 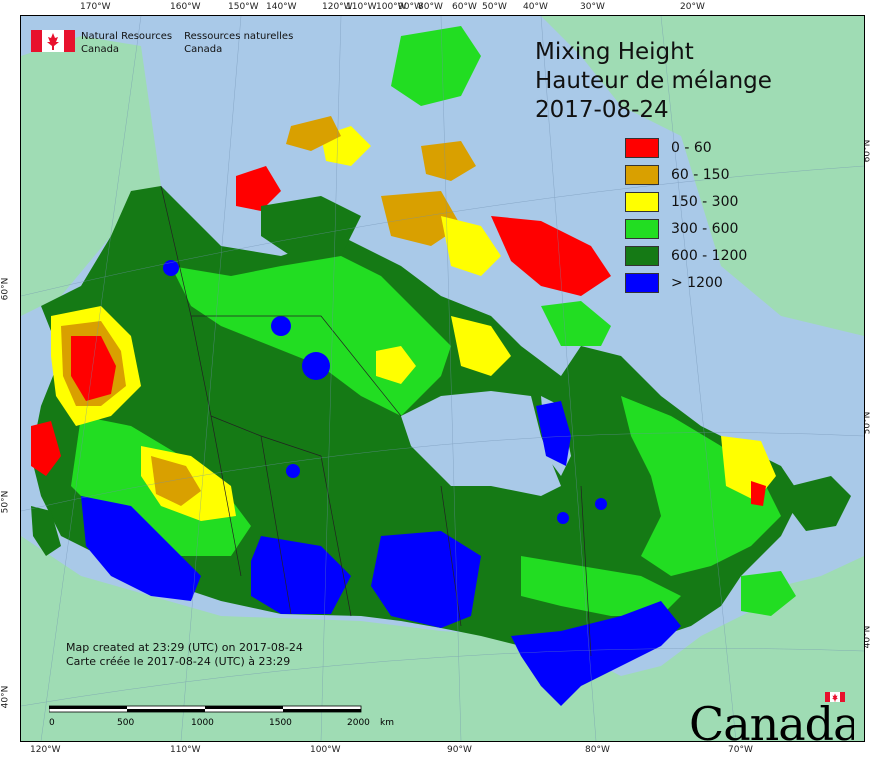 What do you see at coordinates (602, 110) in the screenshot?
I see `title-date: 2017-08-24` at bounding box center [602, 110].